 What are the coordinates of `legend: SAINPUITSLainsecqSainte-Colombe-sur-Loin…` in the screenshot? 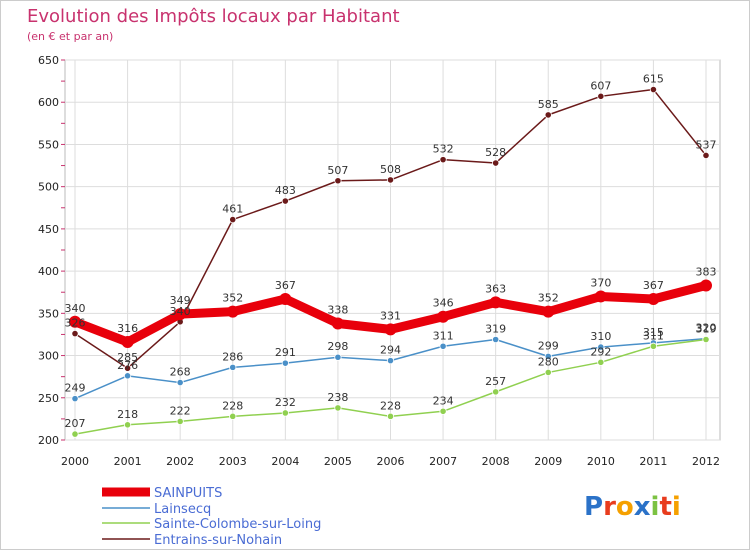 It's located at (211, 517).